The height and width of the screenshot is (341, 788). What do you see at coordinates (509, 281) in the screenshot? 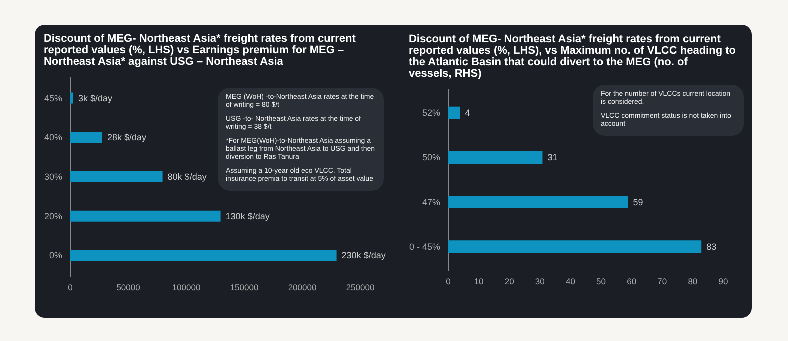
I see `x-tick-label: 20` at bounding box center [509, 281].